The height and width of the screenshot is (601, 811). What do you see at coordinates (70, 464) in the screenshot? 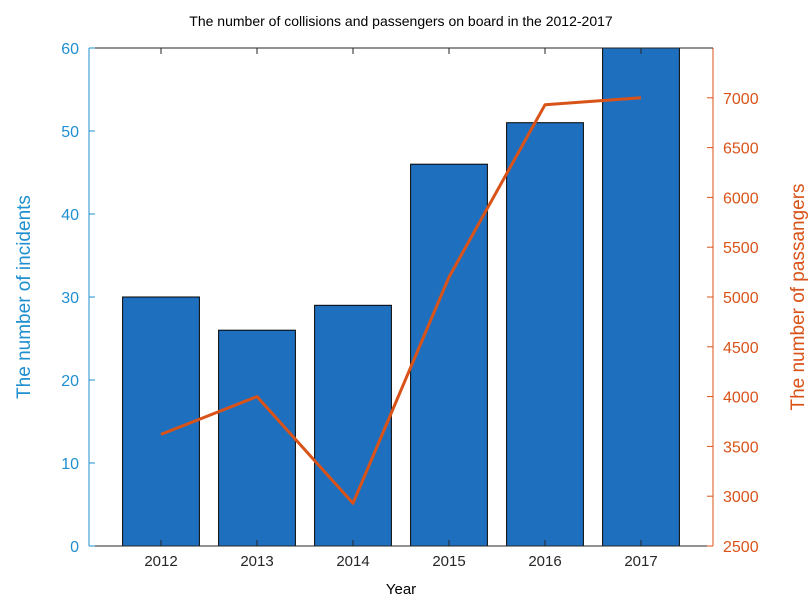
I see `y-tick-label-left: 10` at bounding box center [70, 464].